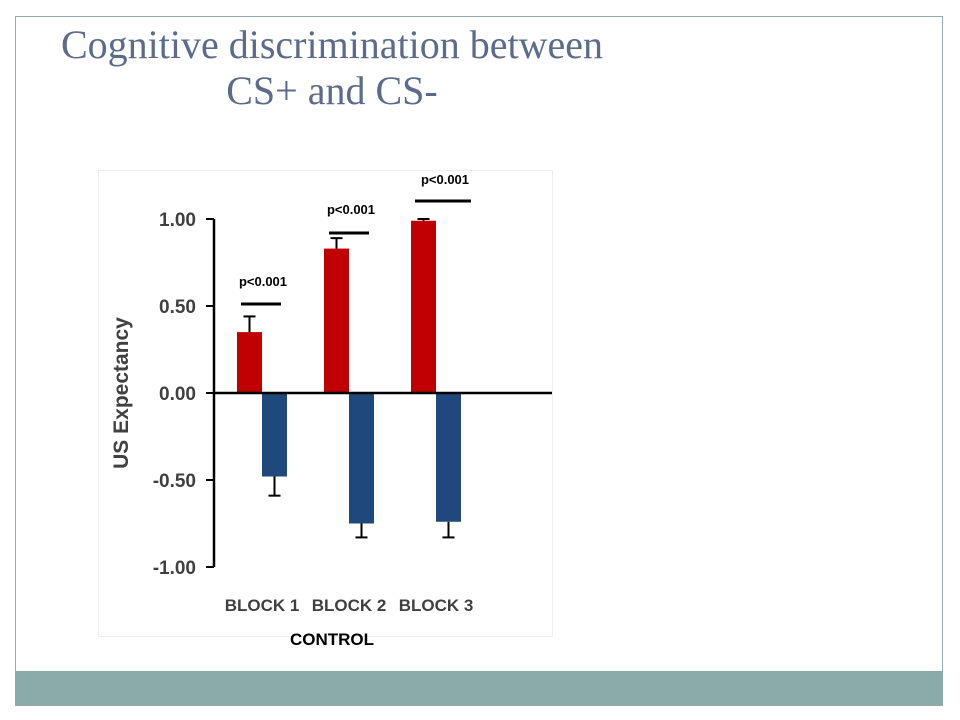 The image size is (960, 720). What do you see at coordinates (177, 394) in the screenshot?
I see `y-tick-label: 0.00` at bounding box center [177, 394].